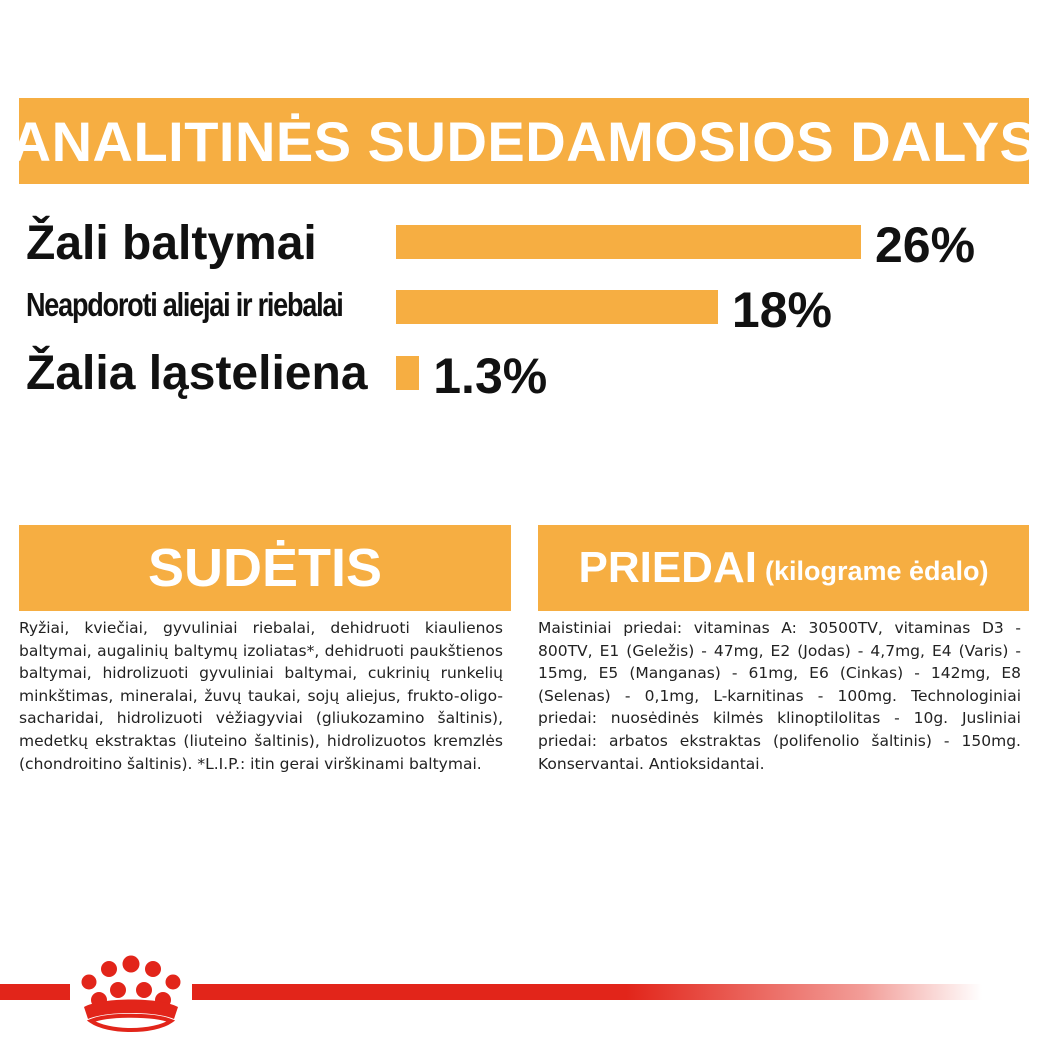 The height and width of the screenshot is (1049, 1049). I want to click on footer-line-right, so click(587, 992).